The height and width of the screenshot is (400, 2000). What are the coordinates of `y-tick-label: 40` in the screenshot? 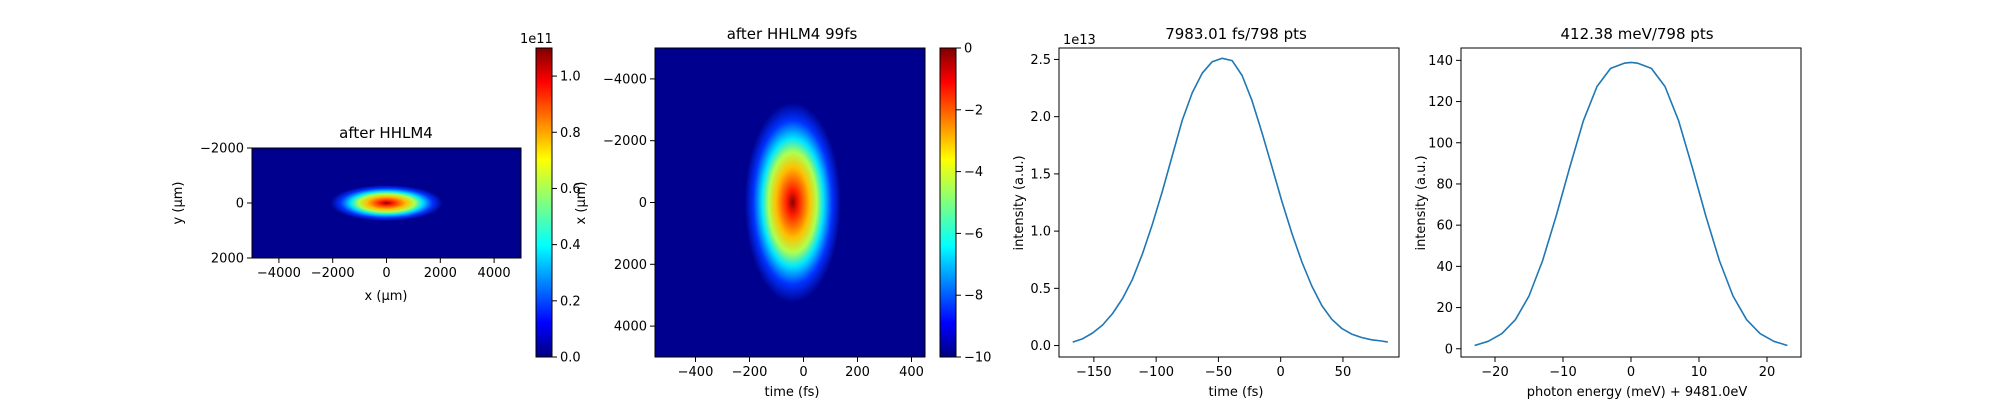 It's located at (1444, 267).